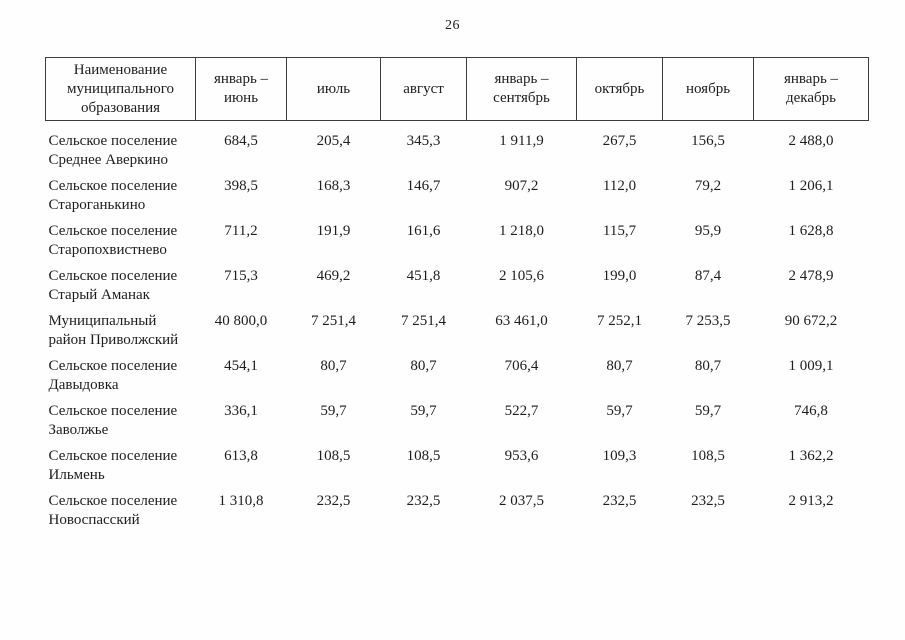 This screenshot has width=905, height=640. I want to click on cell-value: 2 478,9, so click(811, 276).